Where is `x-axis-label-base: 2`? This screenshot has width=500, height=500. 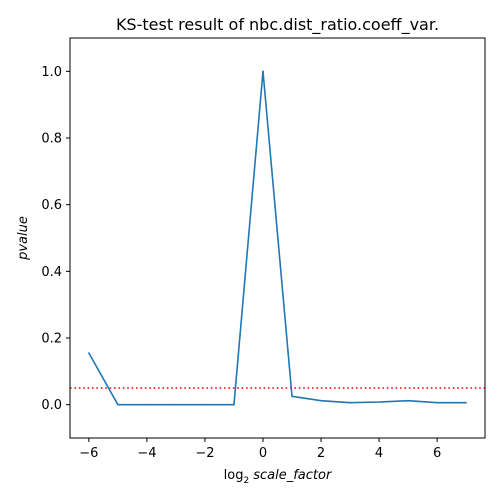
x-axis-label-base: 2 is located at coordinates (247, 481).